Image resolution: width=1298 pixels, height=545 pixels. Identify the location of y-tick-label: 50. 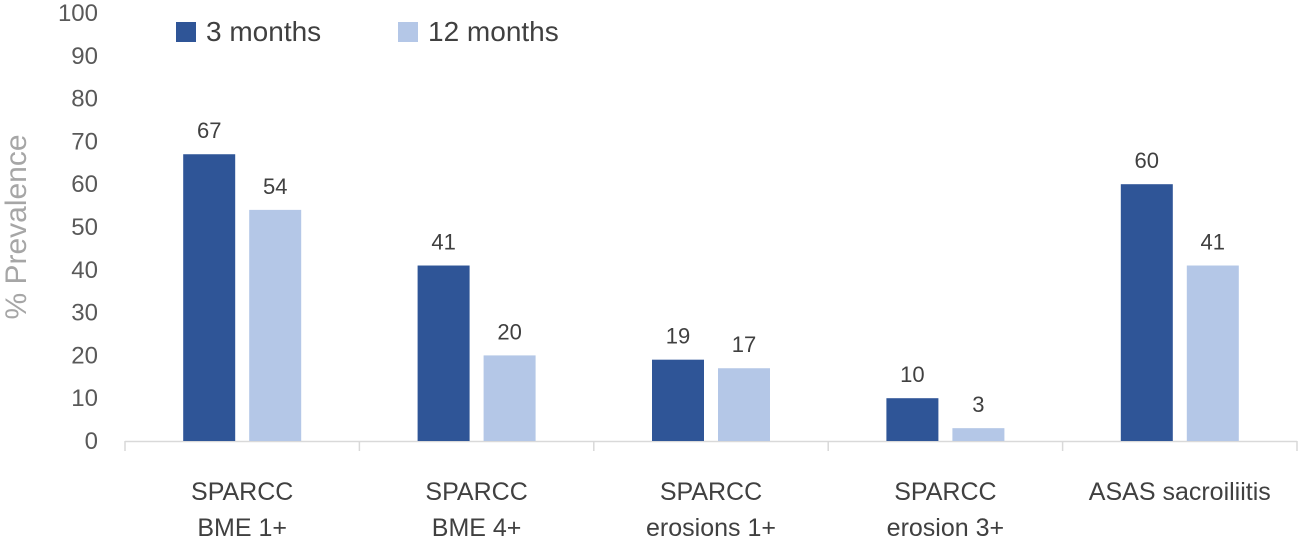
(84, 227).